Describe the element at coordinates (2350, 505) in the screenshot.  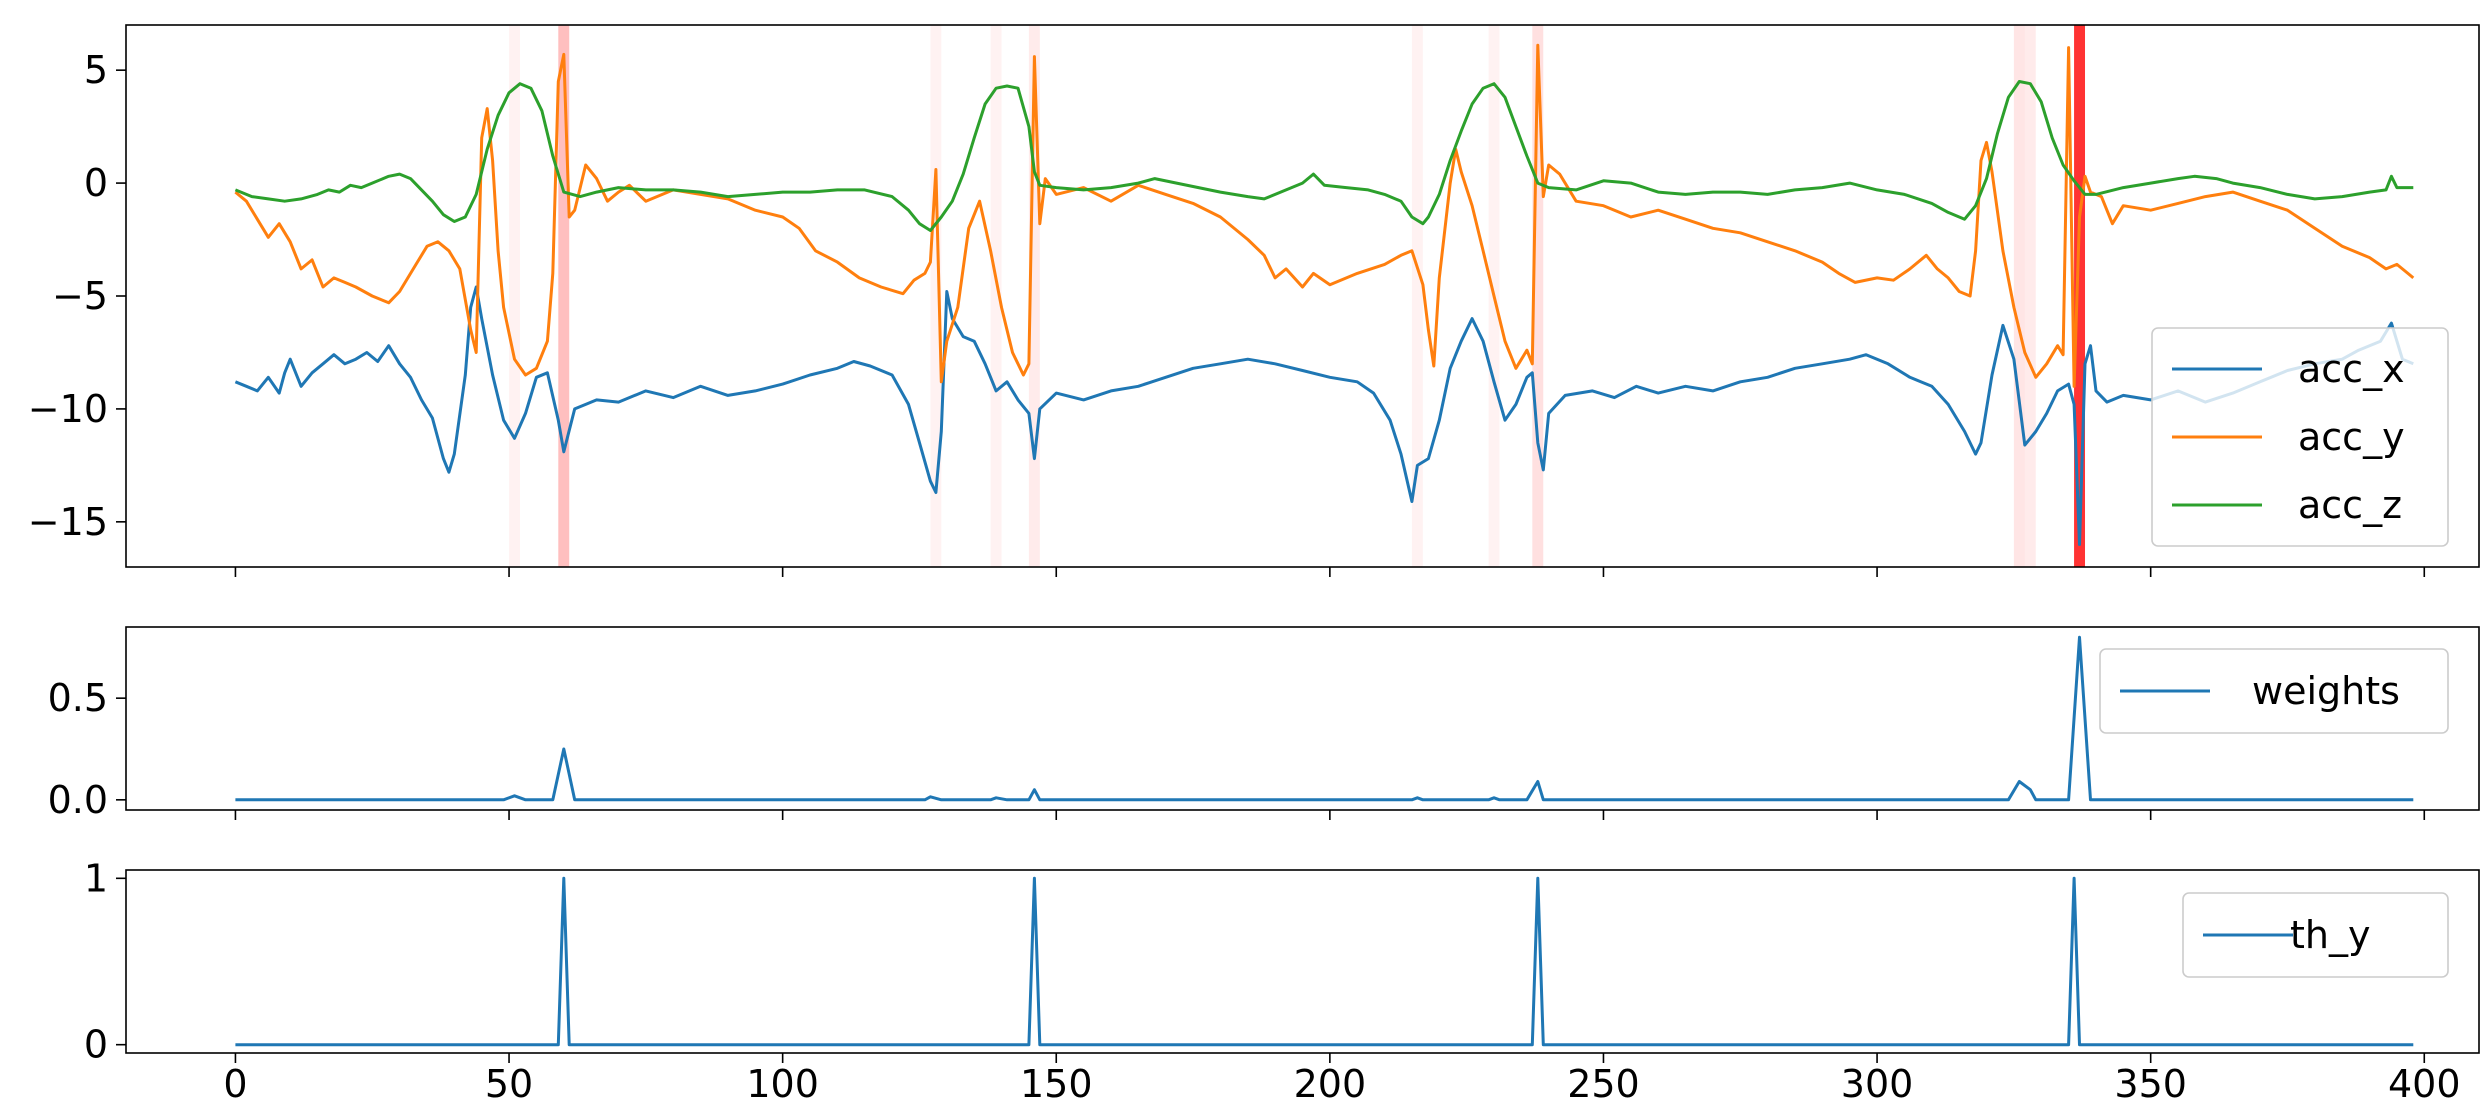
I see `legend-label-acc_z: acc_z` at that location.